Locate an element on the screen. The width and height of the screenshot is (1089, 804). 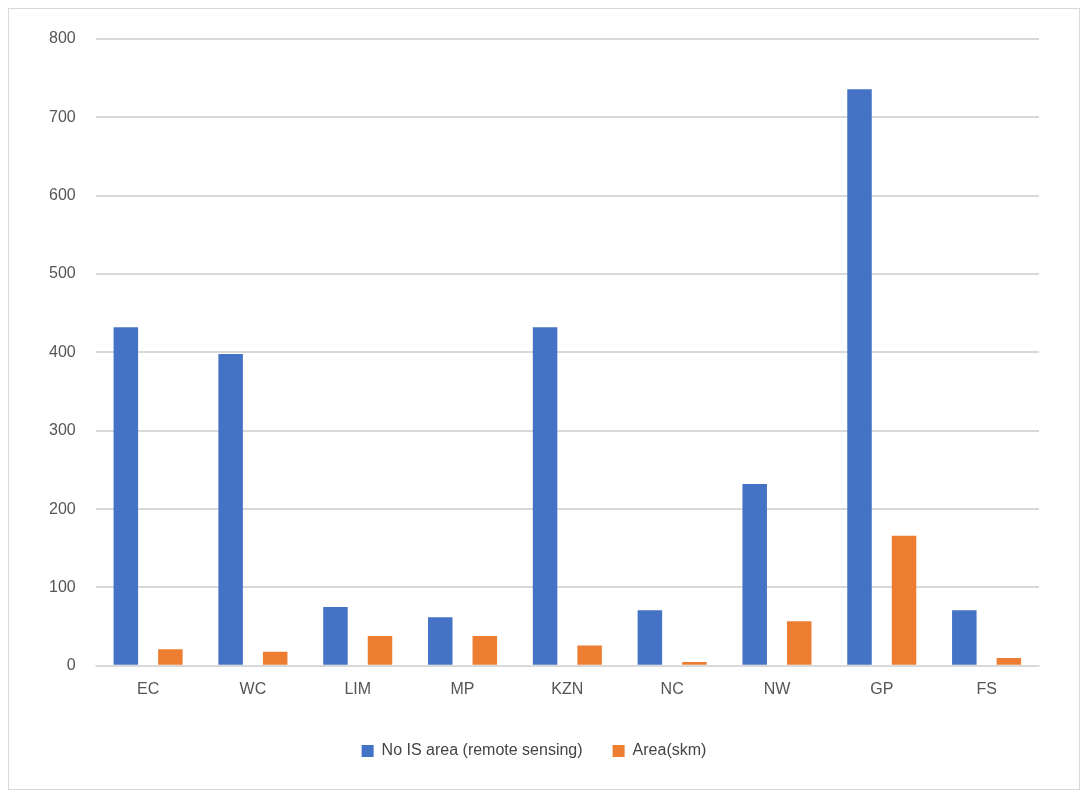
x-tick-label: FS is located at coordinates (986, 688).